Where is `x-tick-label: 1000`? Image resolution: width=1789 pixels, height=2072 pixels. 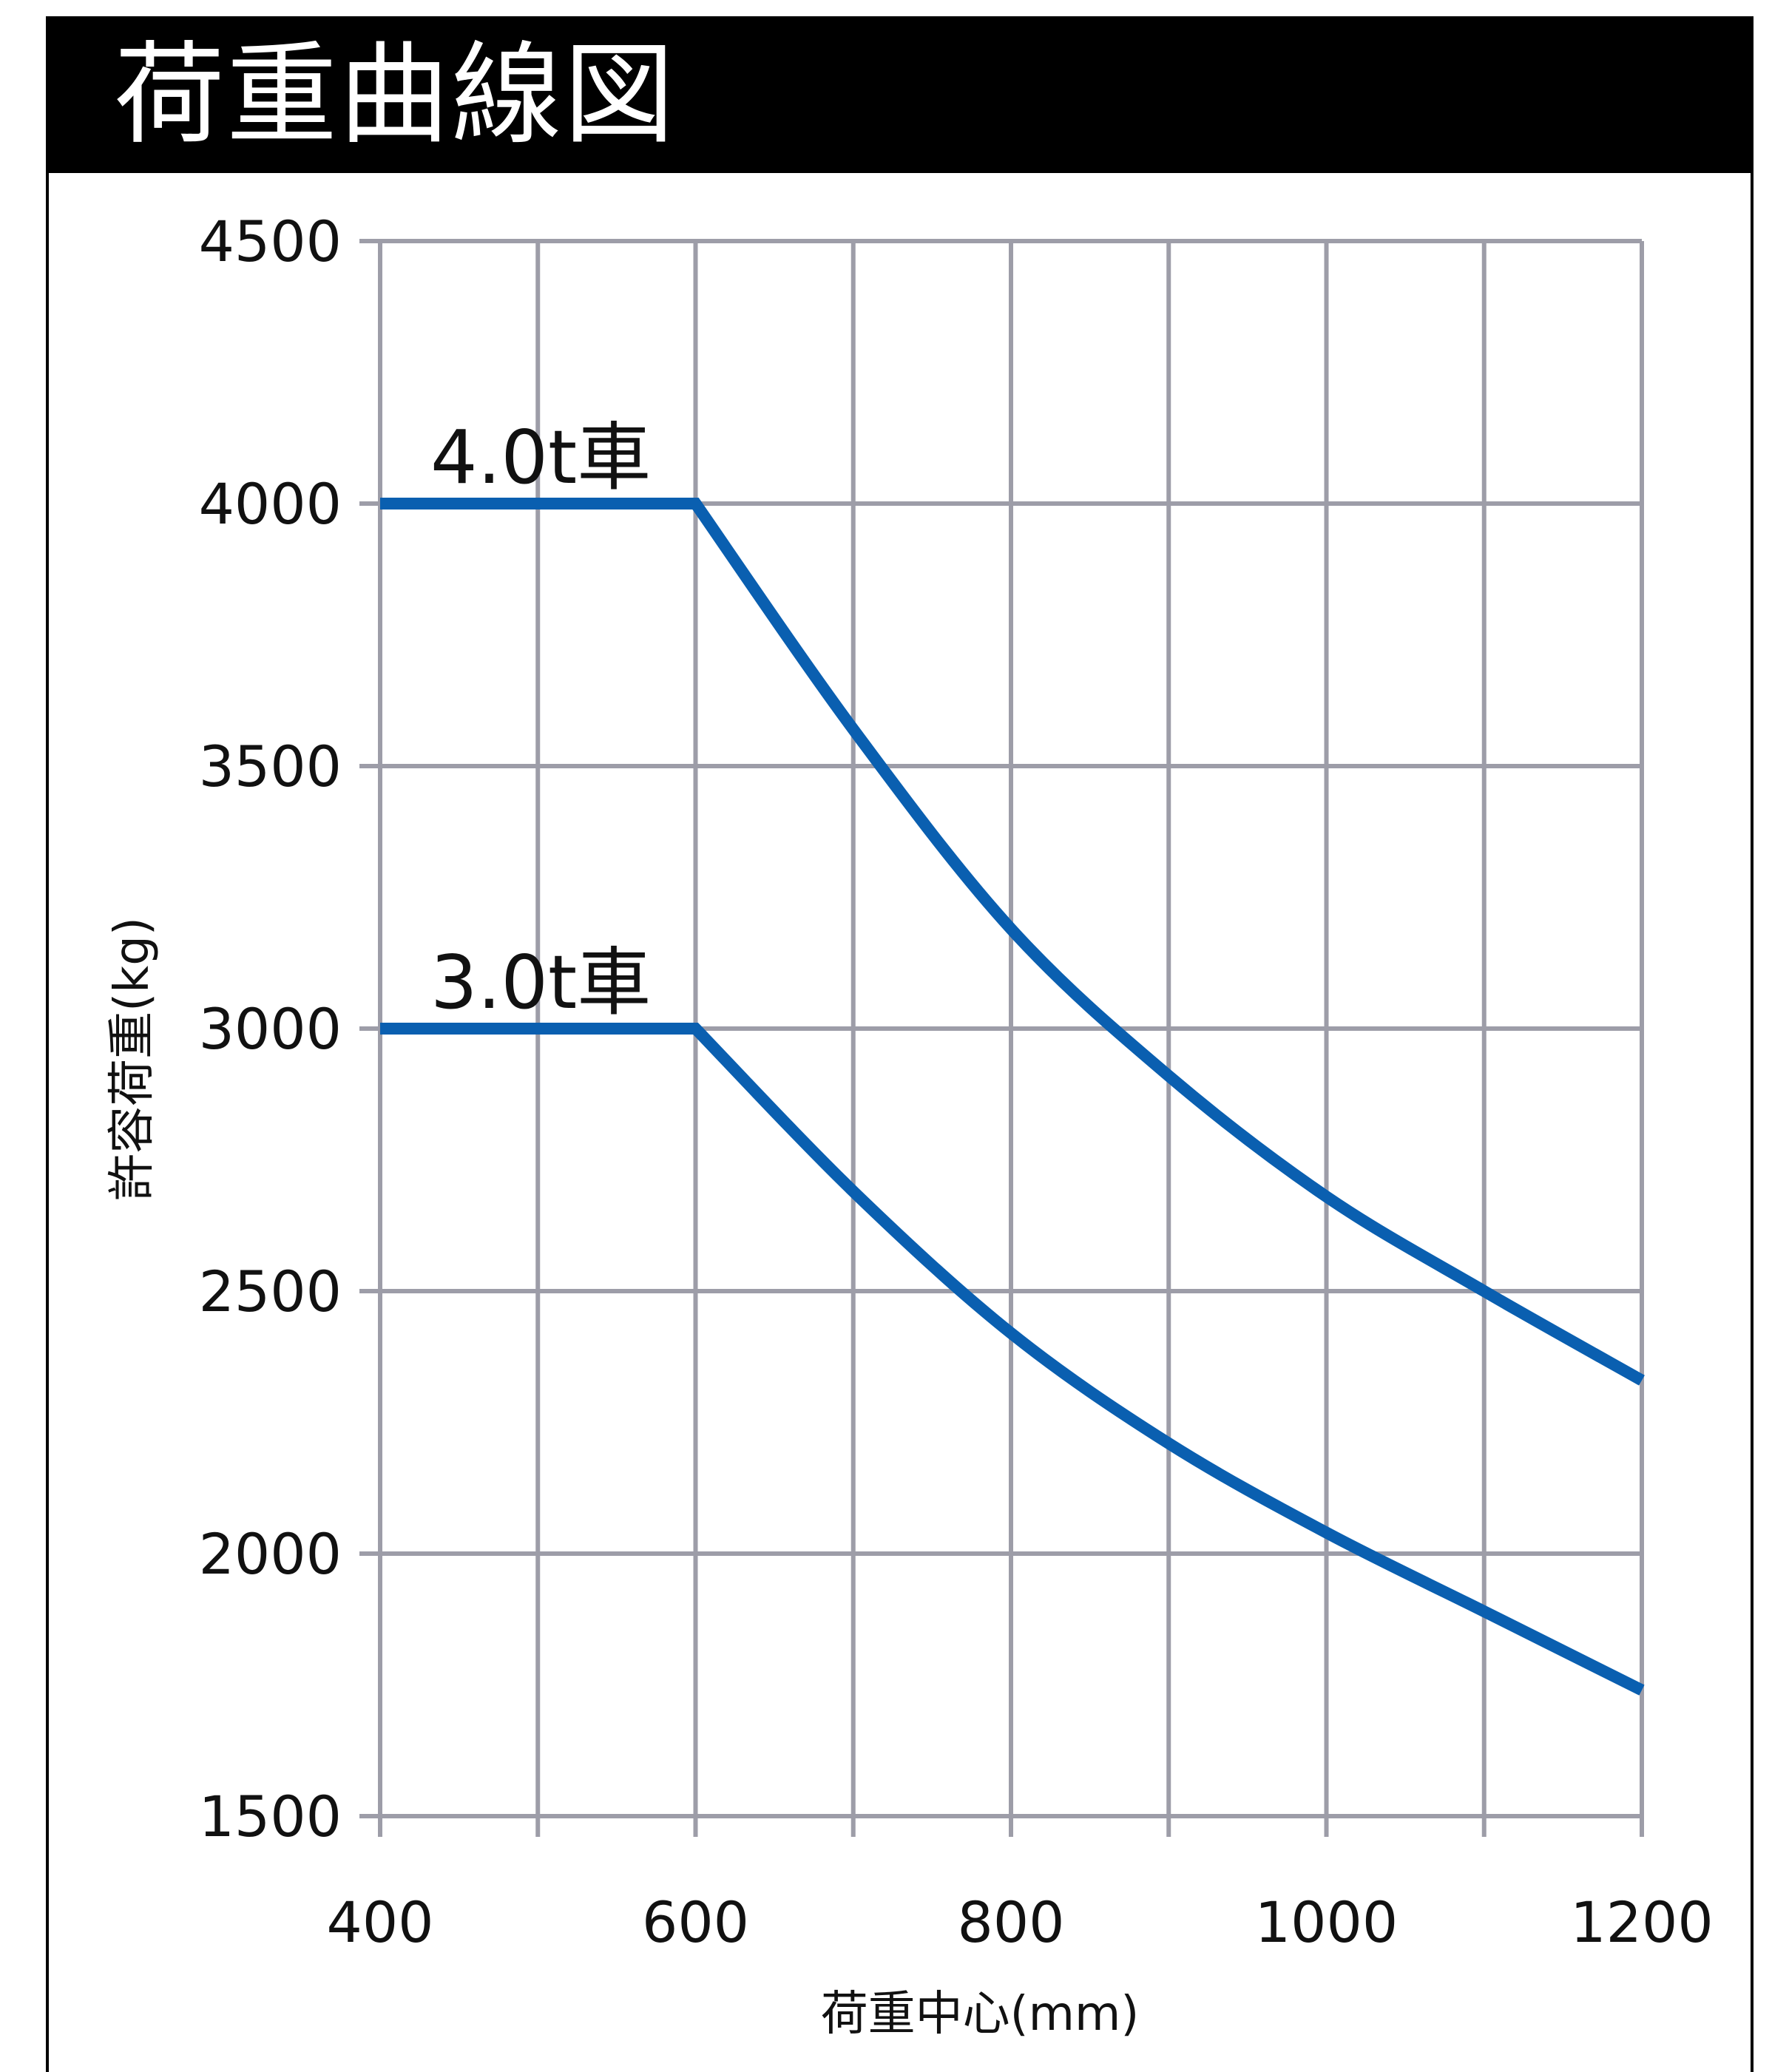
x-tick-label: 1000 is located at coordinates (1326, 1922).